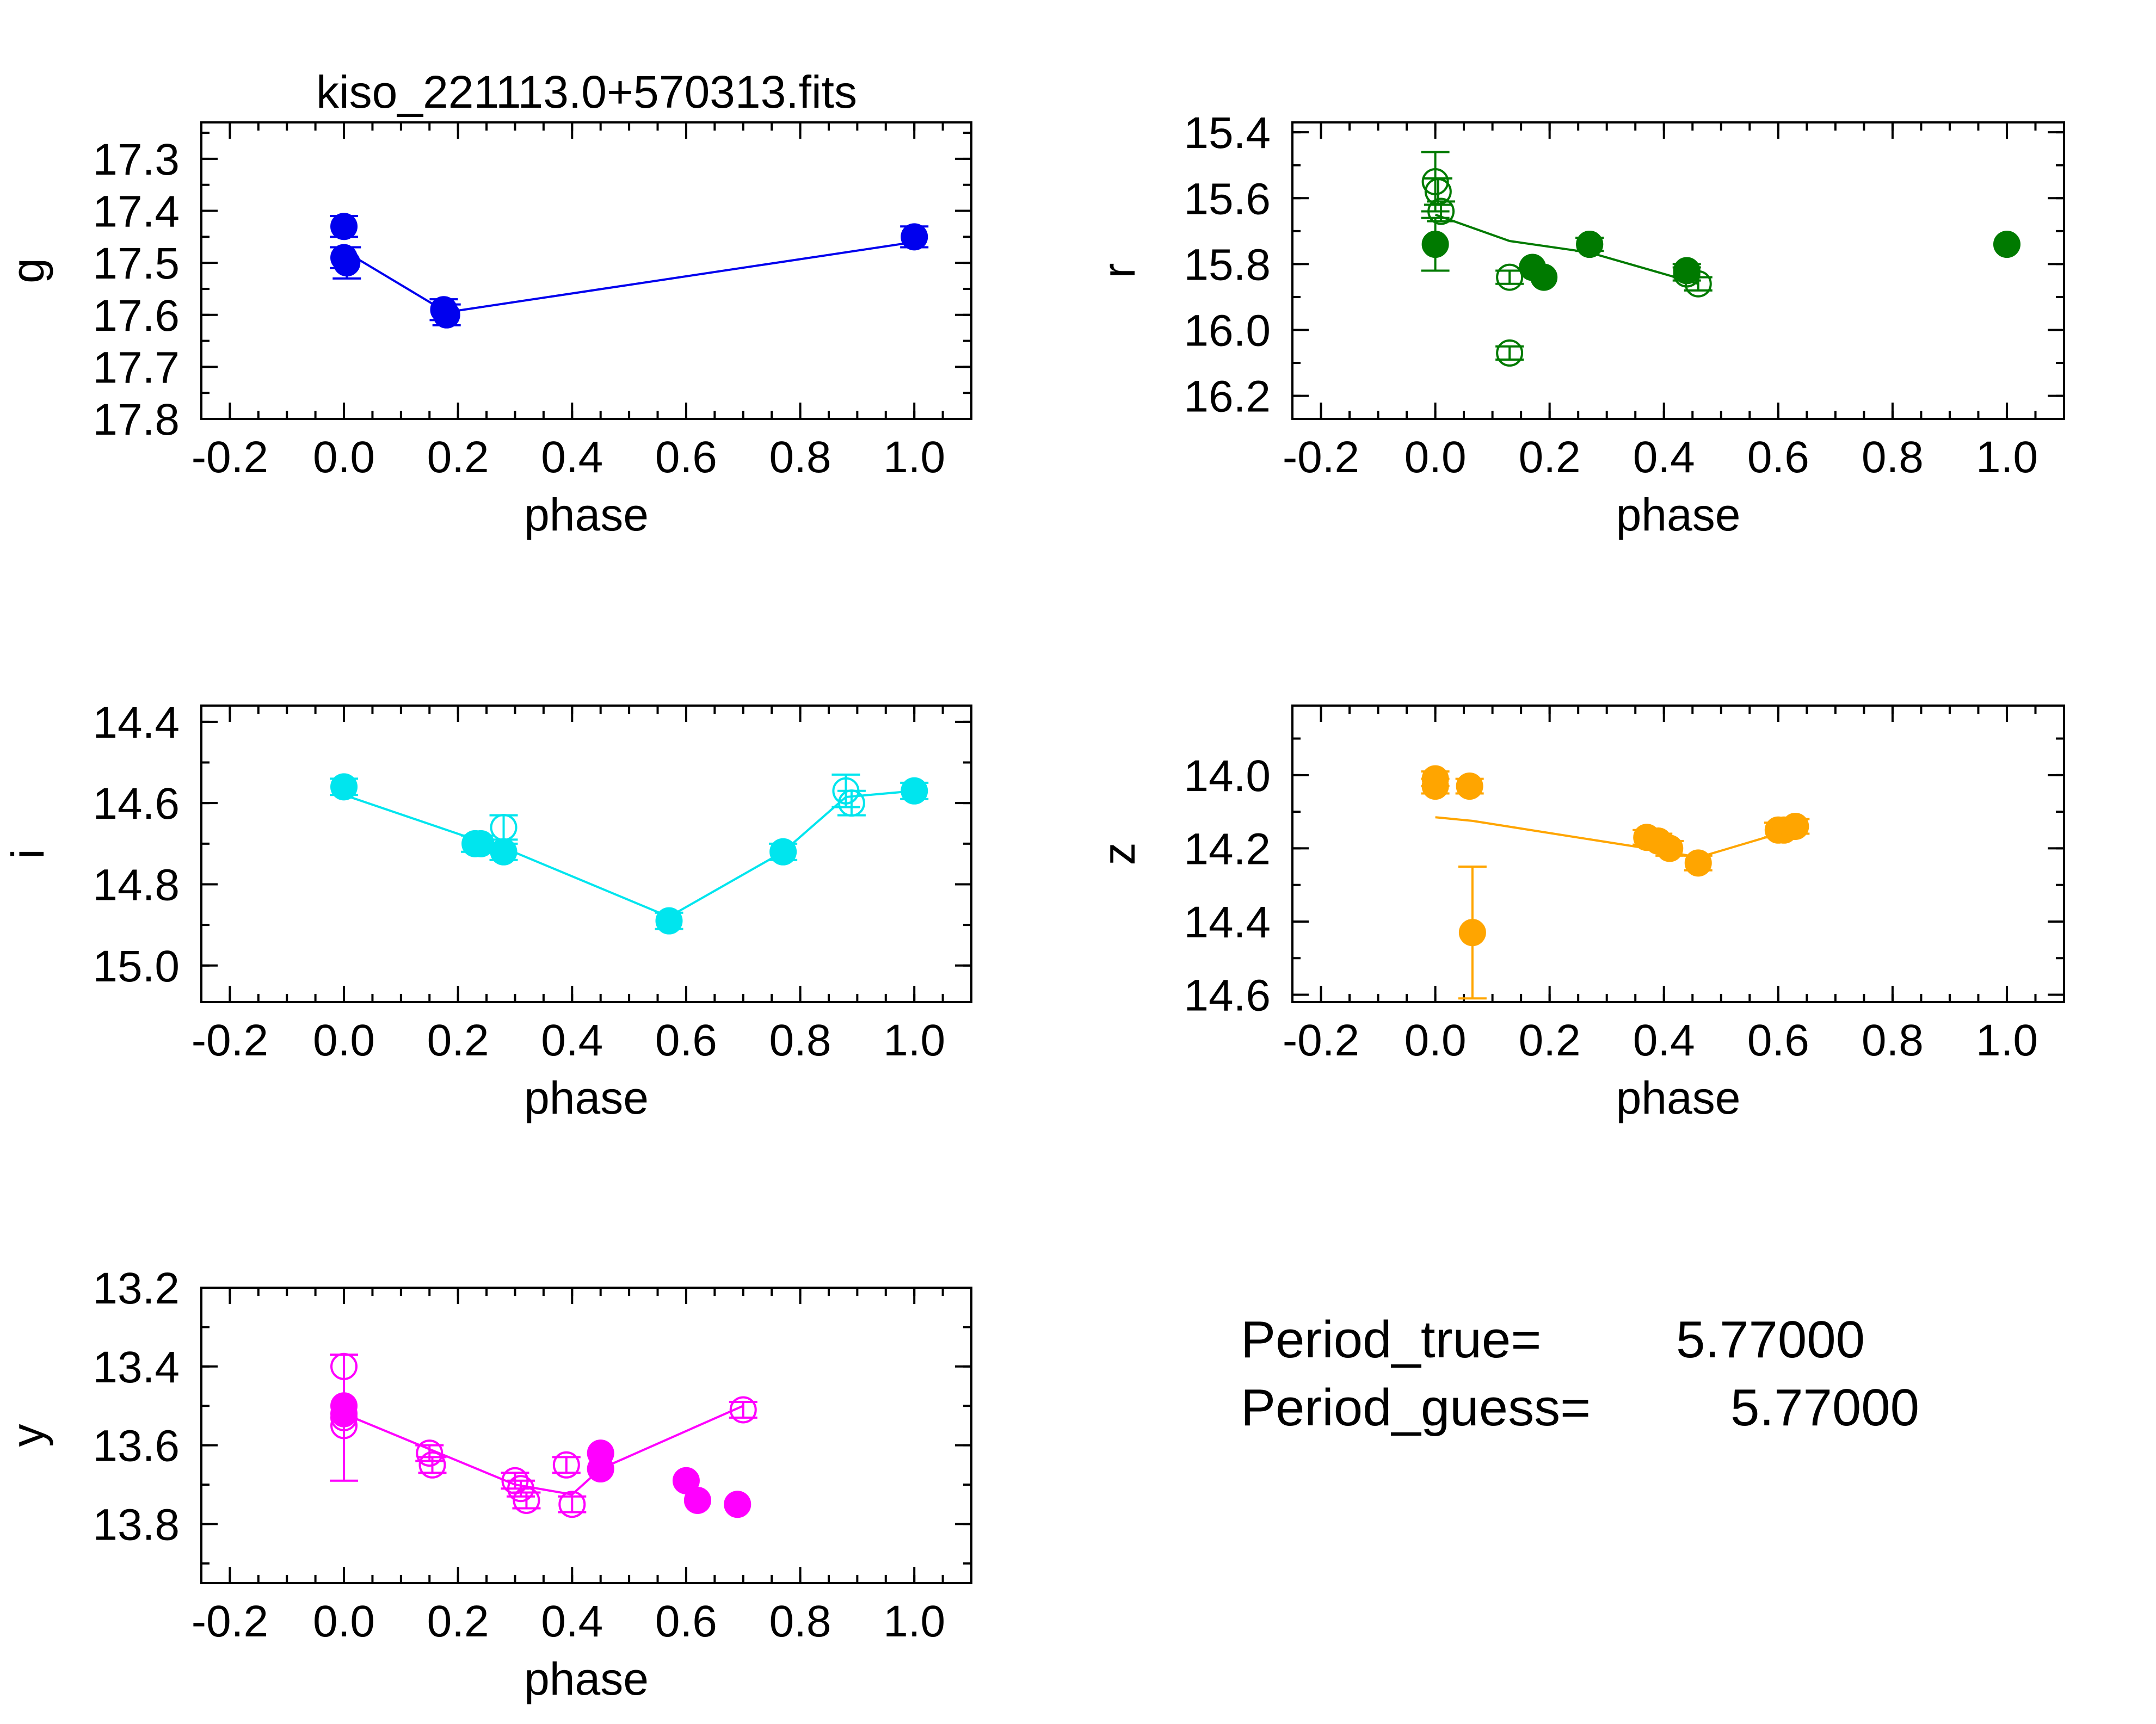 Image resolution: width=2156 pixels, height=1724 pixels. What do you see at coordinates (1391, 1340) in the screenshot?
I see `period-true-label: Period_true=` at bounding box center [1391, 1340].